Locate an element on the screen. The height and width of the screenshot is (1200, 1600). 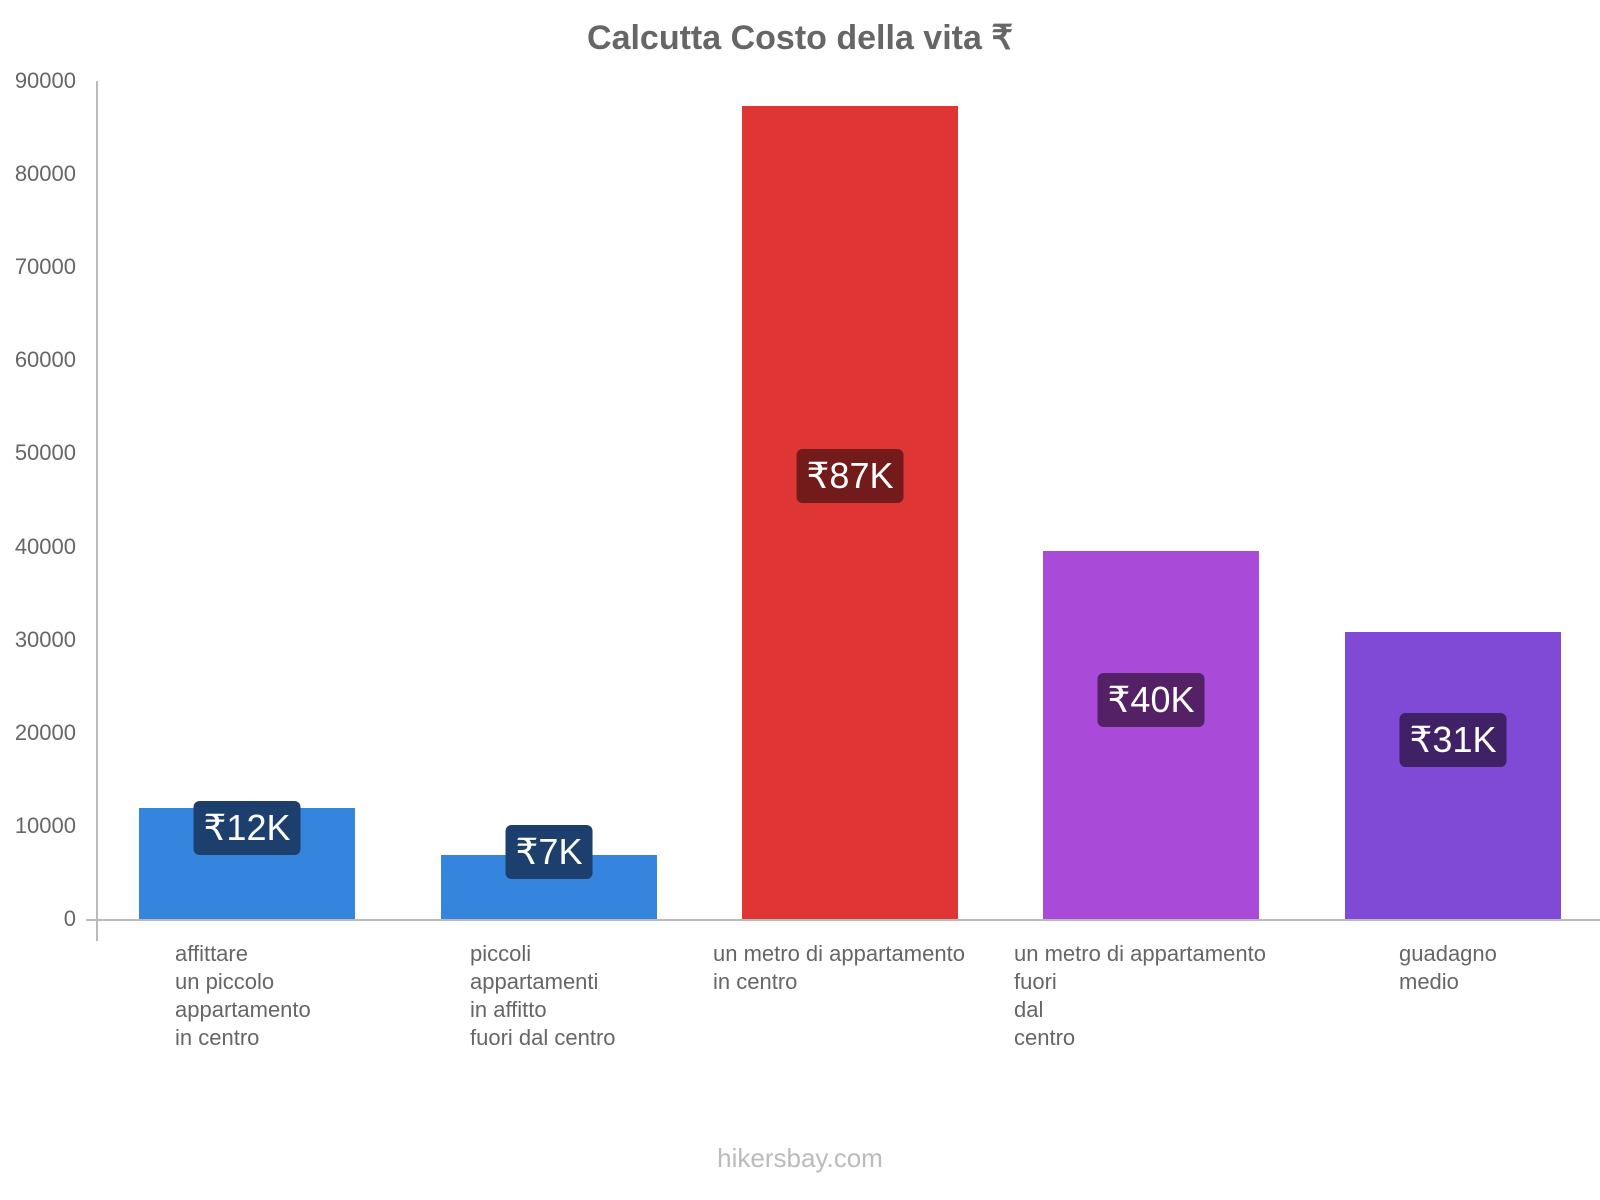
x-tick-label: un metro di appartamento in centro is located at coordinates (839, 967).